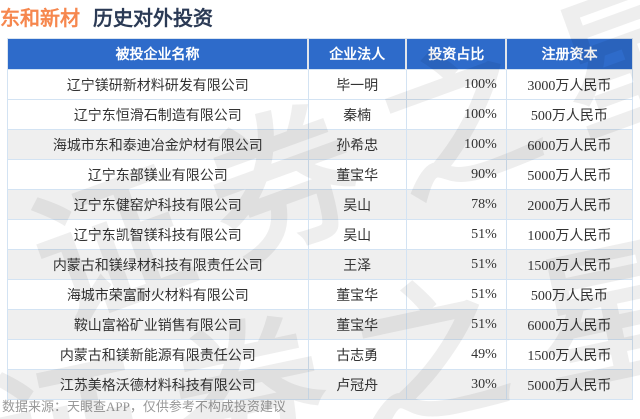  What do you see at coordinates (158, 114) in the screenshot?
I see `cell-company-name: 辽宁东恒滑石制造有限公司` at bounding box center [158, 114].